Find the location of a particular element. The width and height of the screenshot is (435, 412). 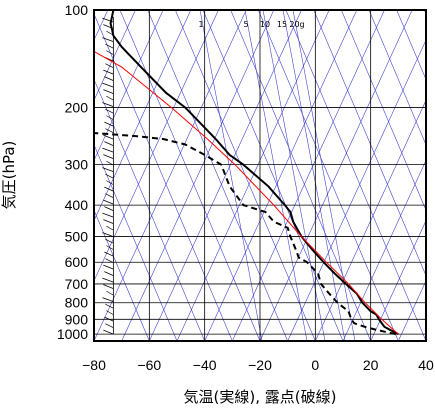

y-tick-label: 800 is located at coordinates (77, 303).